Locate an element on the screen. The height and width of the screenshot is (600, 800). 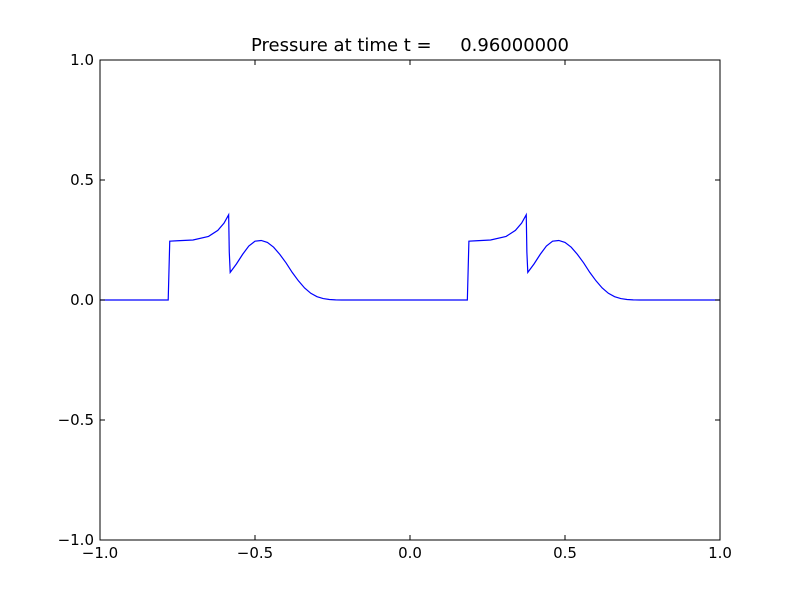
x-tick-label: −1.0 is located at coordinates (100, 553).